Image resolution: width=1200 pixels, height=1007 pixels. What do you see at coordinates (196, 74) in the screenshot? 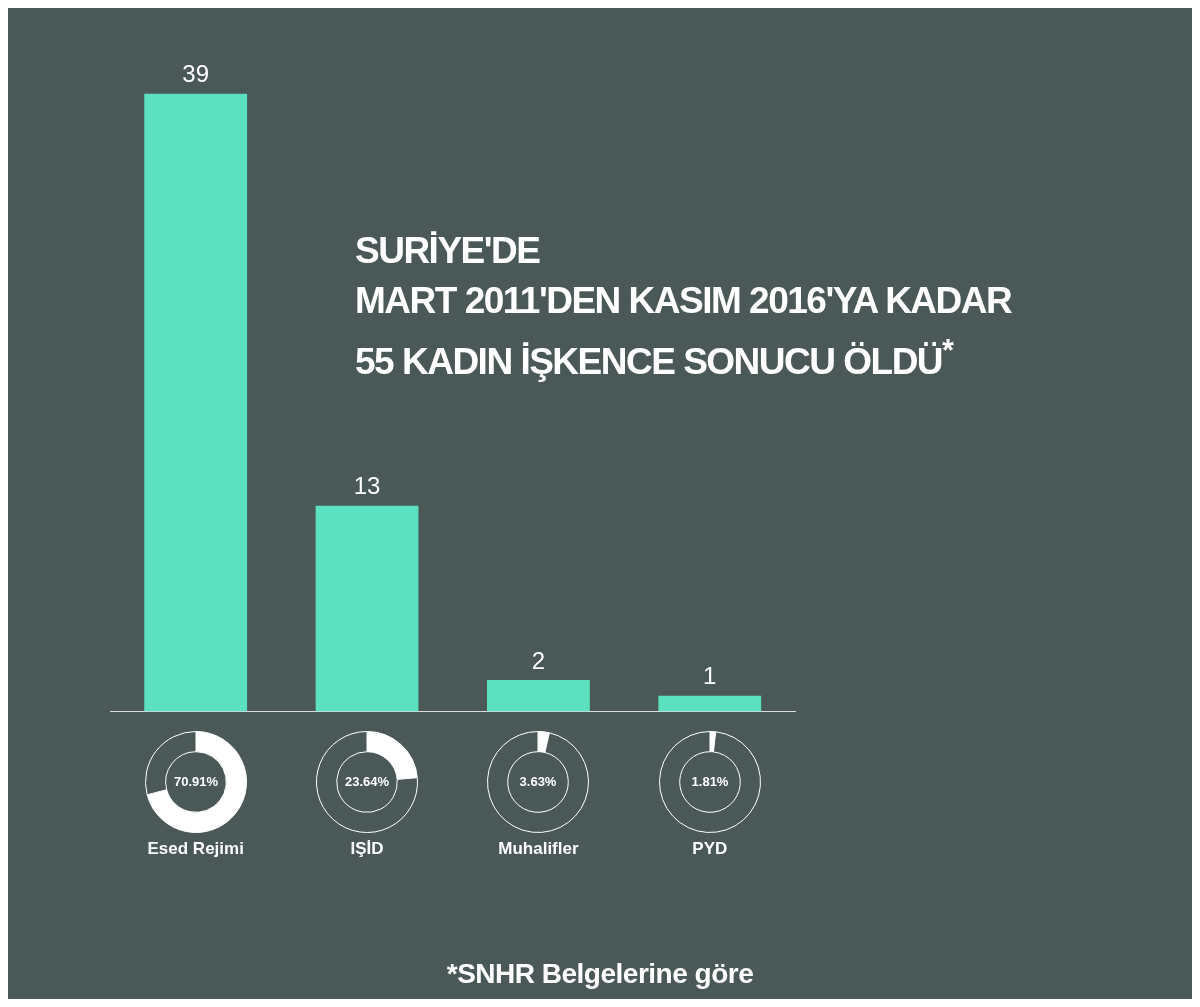
I see `data-label: 39` at bounding box center [196, 74].